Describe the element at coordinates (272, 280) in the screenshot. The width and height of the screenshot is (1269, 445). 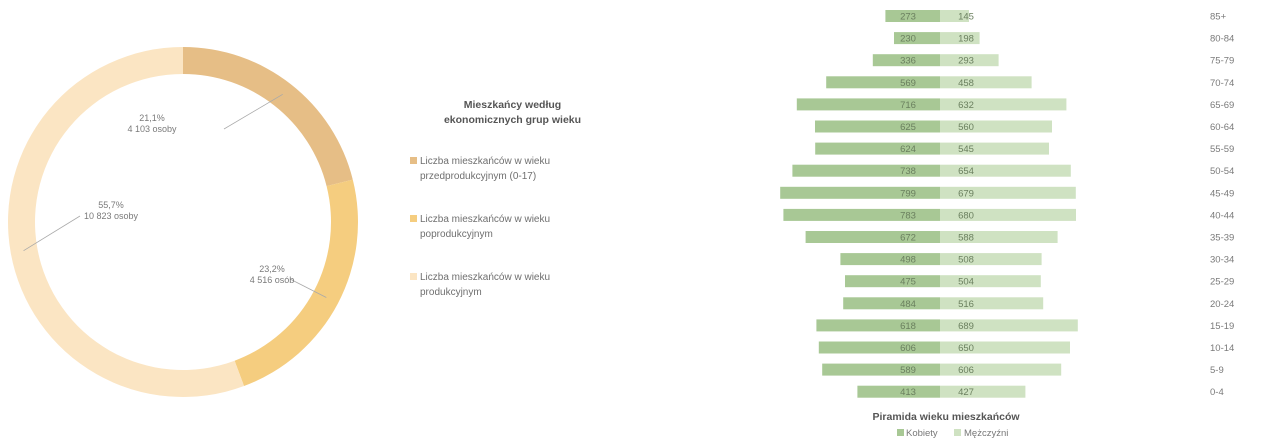
I see `donut-count-label: 4 516 osób` at that location.